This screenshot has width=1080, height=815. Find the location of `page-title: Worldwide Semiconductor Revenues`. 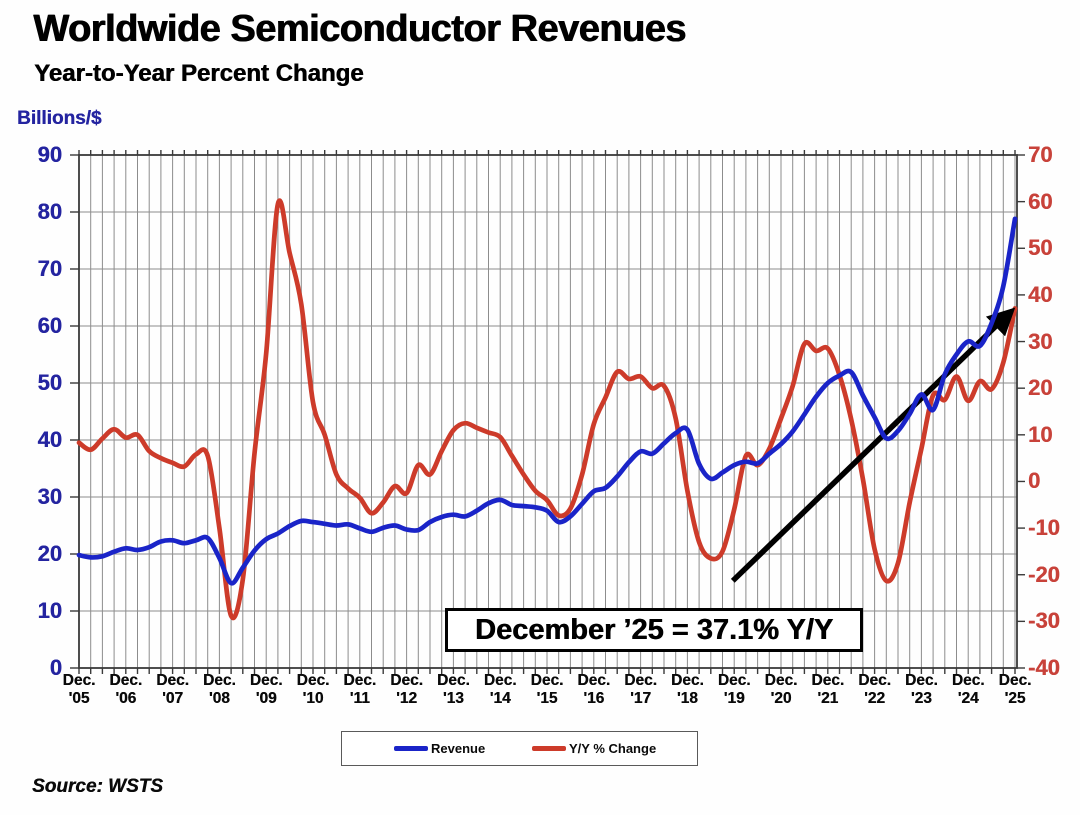

page-title: Worldwide Semiconductor Revenues is located at coordinates (359, 29).